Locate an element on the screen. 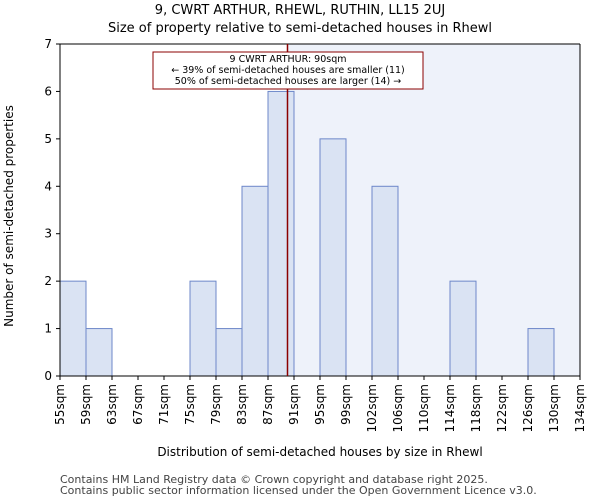 This screenshot has height=500, width=600. y-tick-label: 3 is located at coordinates (48, 234).